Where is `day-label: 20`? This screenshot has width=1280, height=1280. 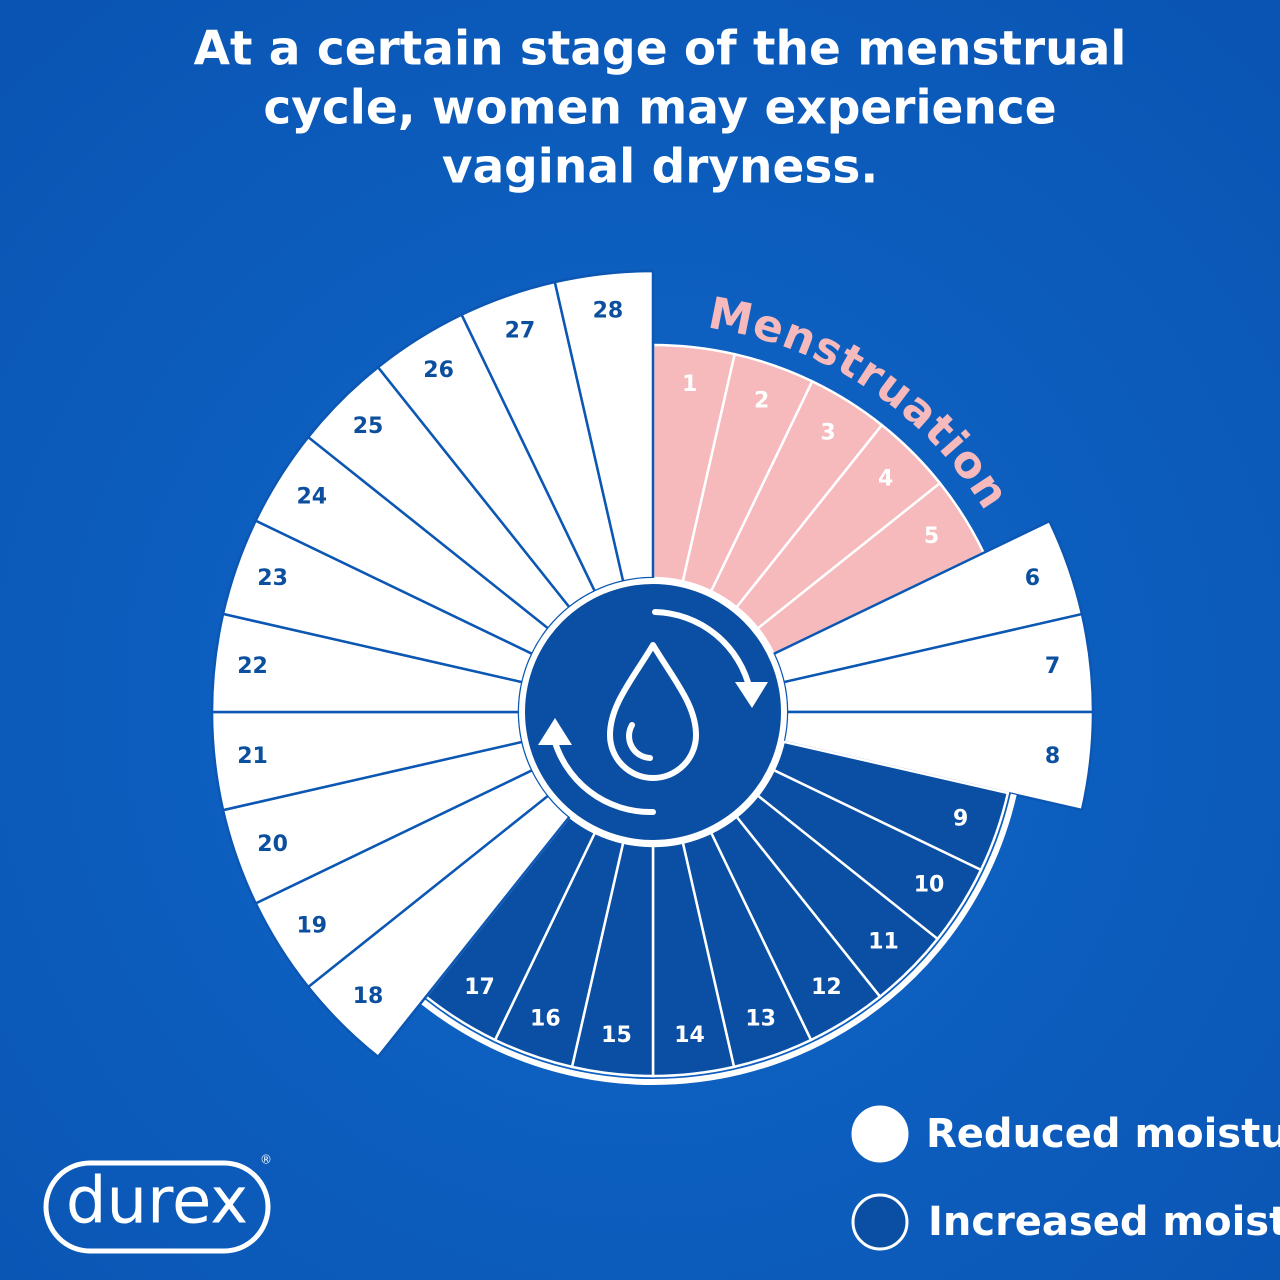 day-label: 20 is located at coordinates (272, 844).